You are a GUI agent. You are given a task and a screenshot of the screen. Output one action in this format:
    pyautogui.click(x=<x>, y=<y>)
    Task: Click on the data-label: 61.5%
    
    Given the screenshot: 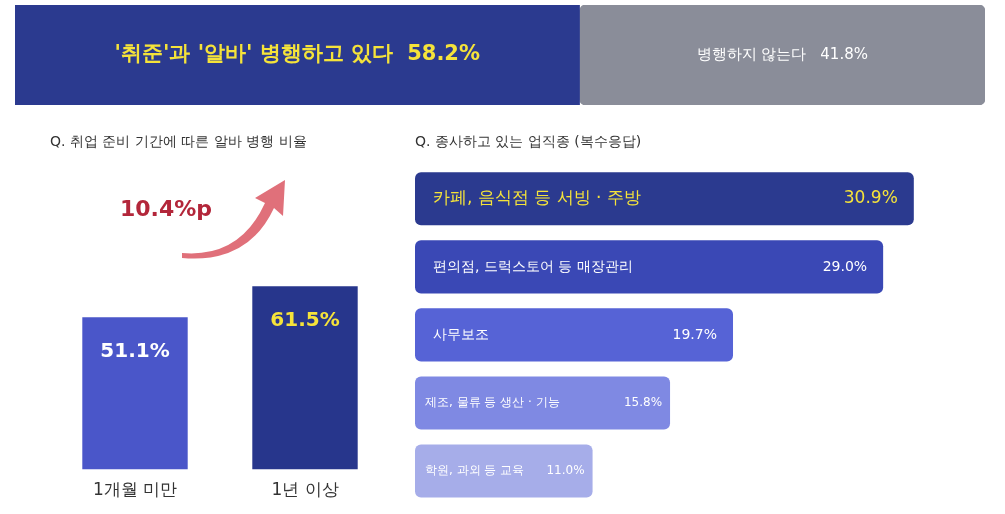 What is the action you would take?
    pyautogui.click(x=305, y=319)
    